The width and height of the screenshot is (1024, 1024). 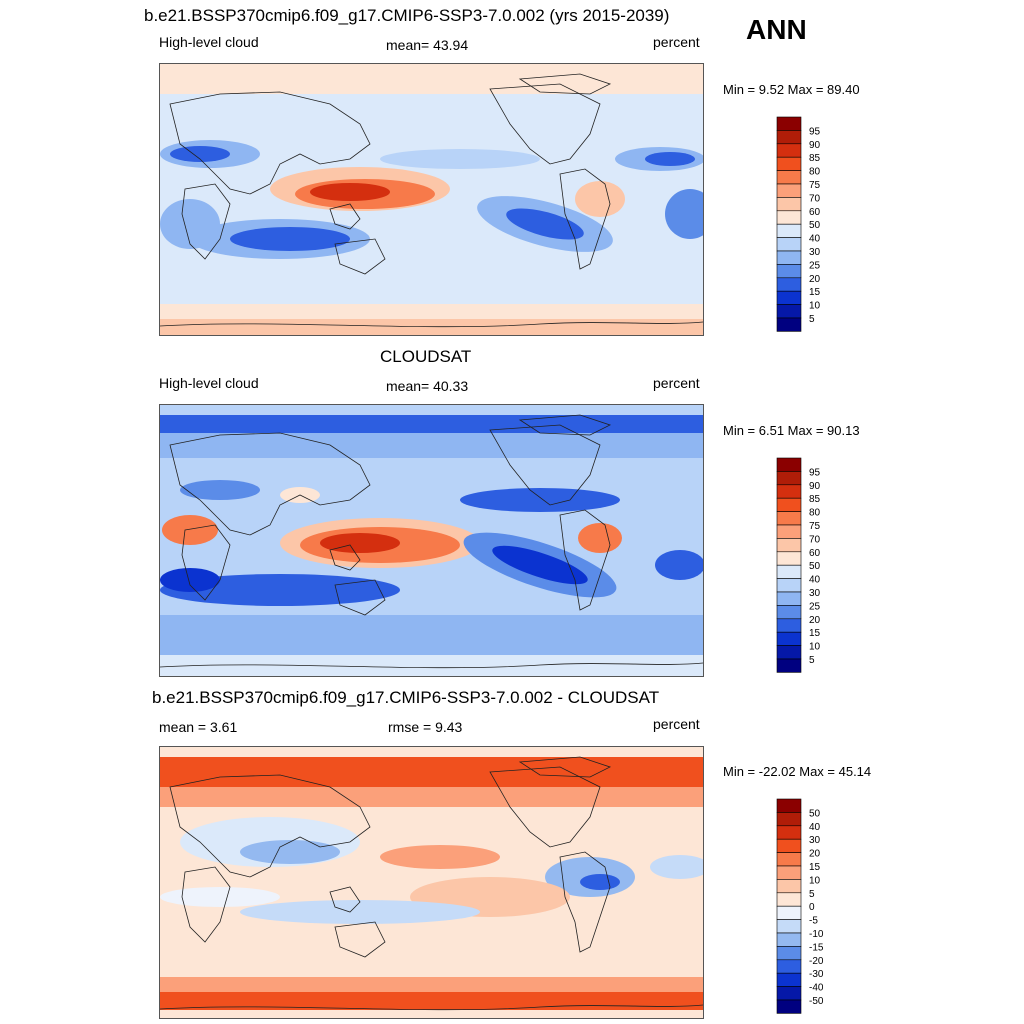 What do you see at coordinates (815, 172) in the screenshot?
I see `colorbar-tick-label: 80` at bounding box center [815, 172].